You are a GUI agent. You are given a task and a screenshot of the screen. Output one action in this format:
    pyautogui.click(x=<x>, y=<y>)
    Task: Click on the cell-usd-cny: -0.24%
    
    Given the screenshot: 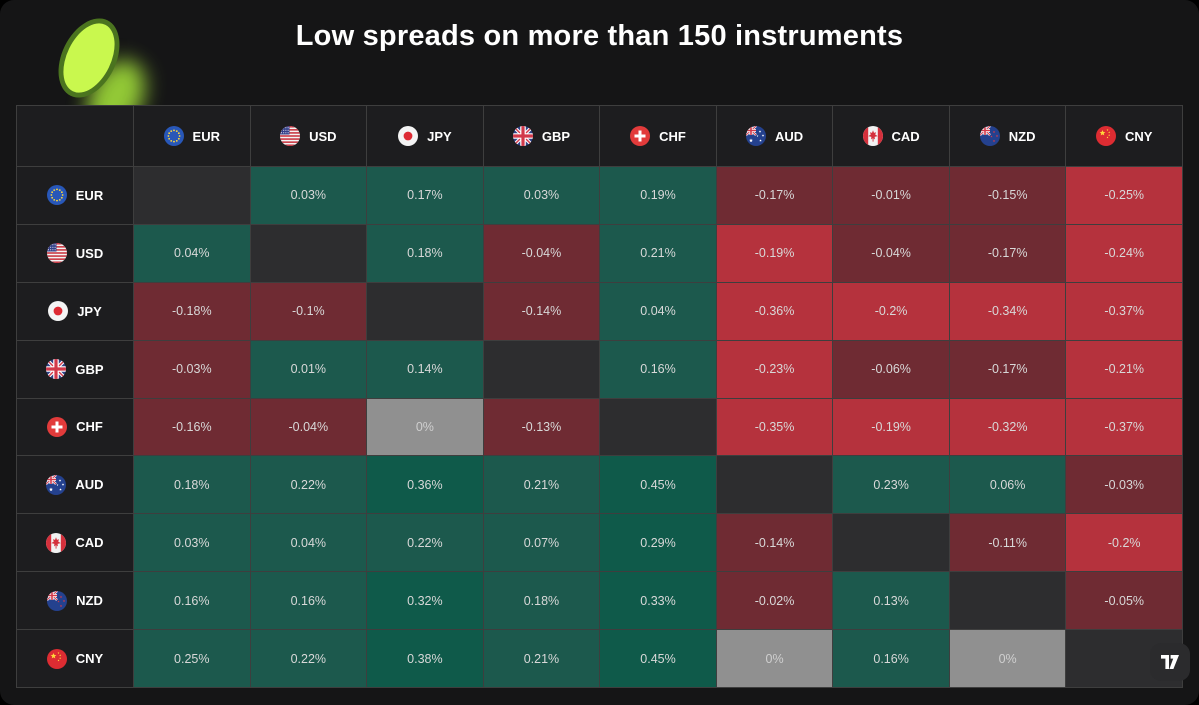 What is the action you would take?
    pyautogui.click(x=1124, y=253)
    